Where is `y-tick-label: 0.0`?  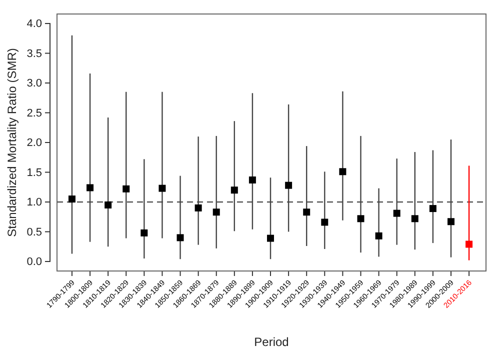
y-tick-label: 0.0 is located at coordinates (34, 262).